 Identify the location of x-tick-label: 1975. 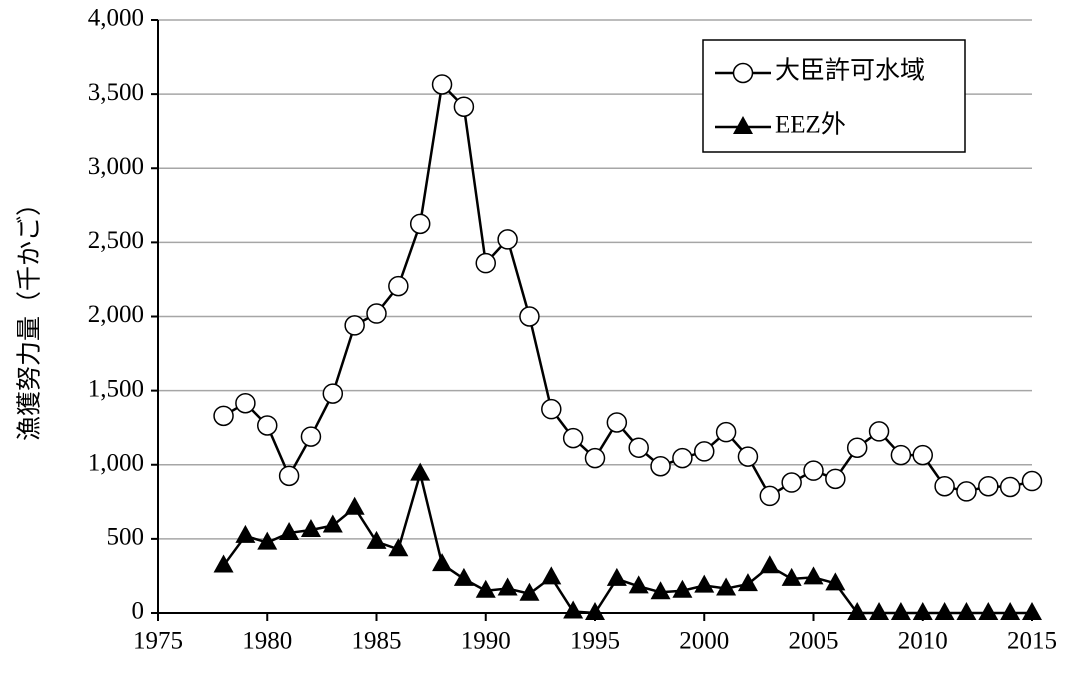
(158, 641).